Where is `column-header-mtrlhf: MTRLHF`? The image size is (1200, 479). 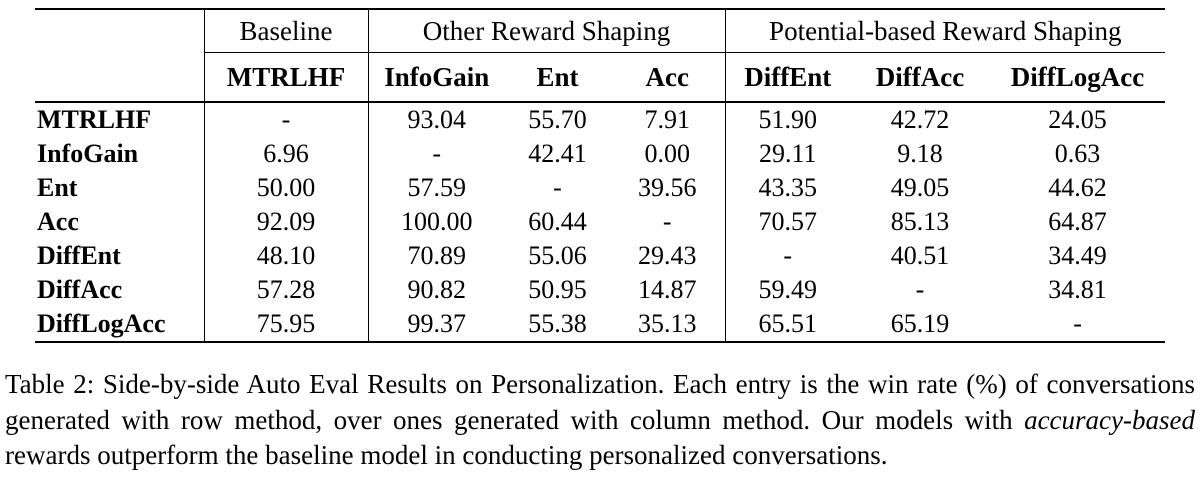
column-header-mtrlhf: MTRLHF is located at coordinates (285, 77).